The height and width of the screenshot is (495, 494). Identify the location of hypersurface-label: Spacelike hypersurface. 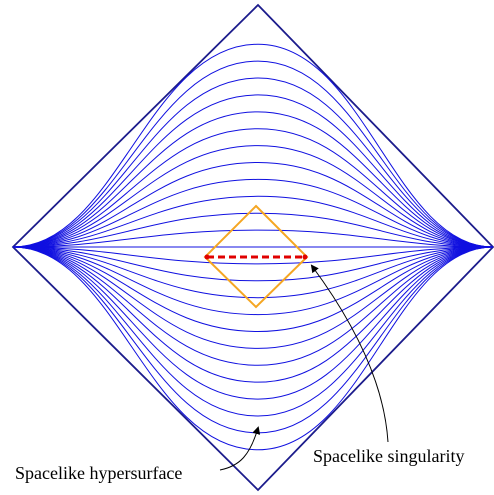
(98, 473).